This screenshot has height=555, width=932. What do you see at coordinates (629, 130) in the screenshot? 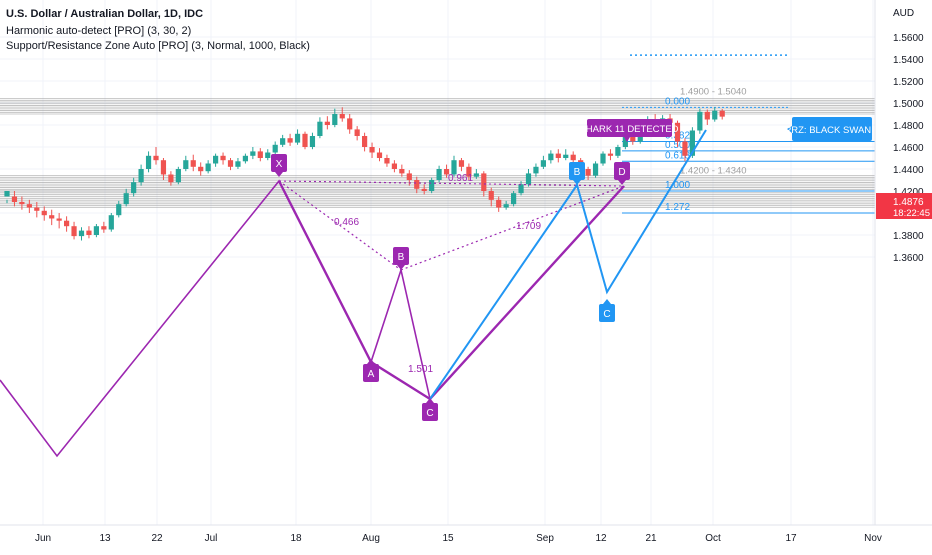
I see `shark-detected-callout: SHARK 11 DETECTED` at bounding box center [629, 130].